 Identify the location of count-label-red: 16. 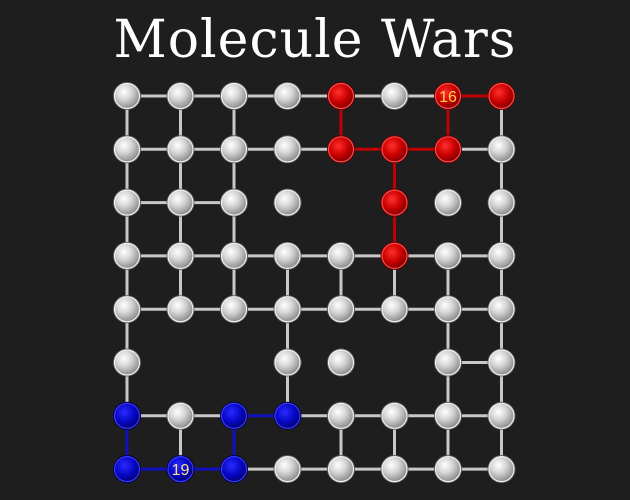
(448, 97).